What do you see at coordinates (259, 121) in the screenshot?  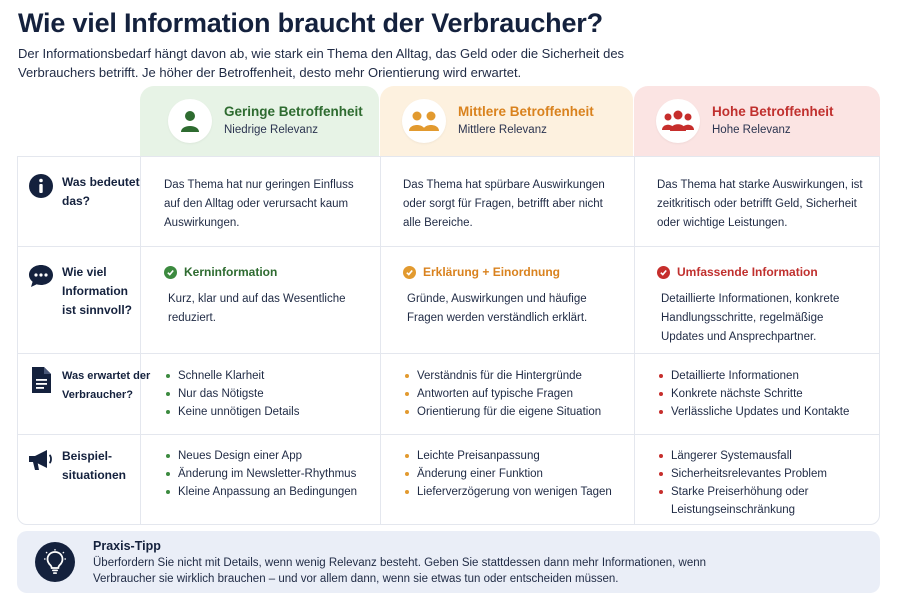 I see `column-header-low: Geringe Betroffenheit Niedrige Relevanz` at bounding box center [259, 121].